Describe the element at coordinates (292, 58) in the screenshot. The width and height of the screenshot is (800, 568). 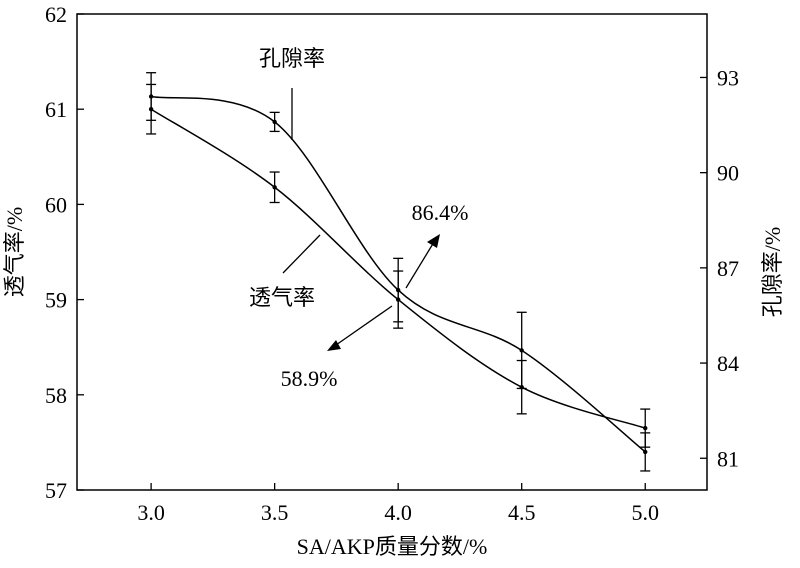
I see `series-label-porosity: 孔隙率` at that location.